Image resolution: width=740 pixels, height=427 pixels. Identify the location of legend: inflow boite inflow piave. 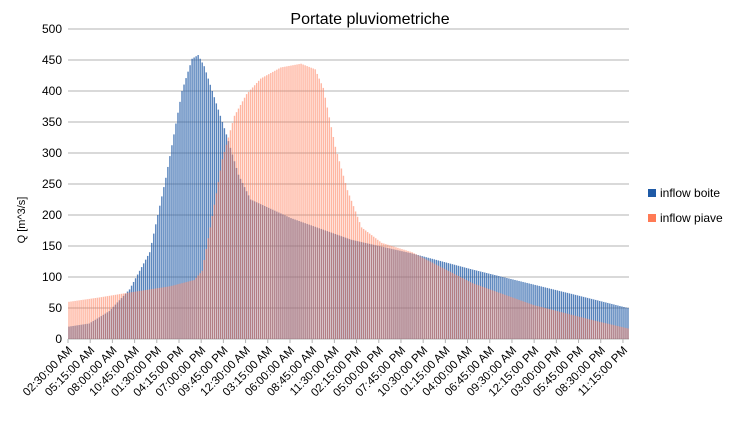
(685, 205).